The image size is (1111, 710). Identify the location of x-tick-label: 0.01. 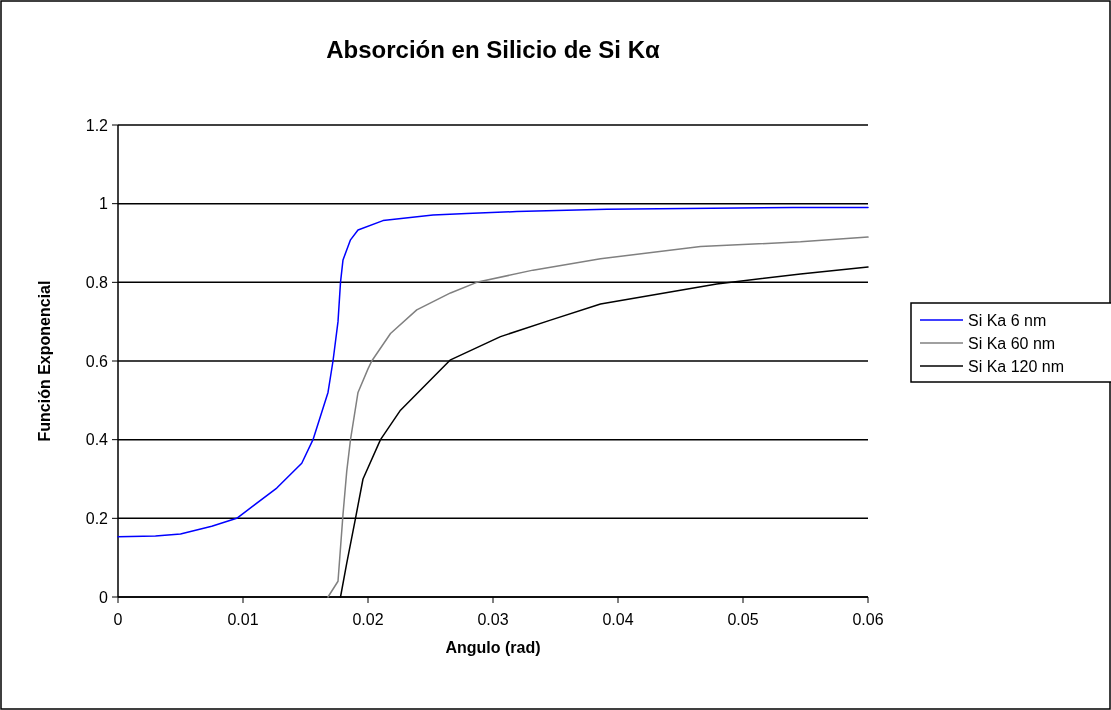
(243, 619).